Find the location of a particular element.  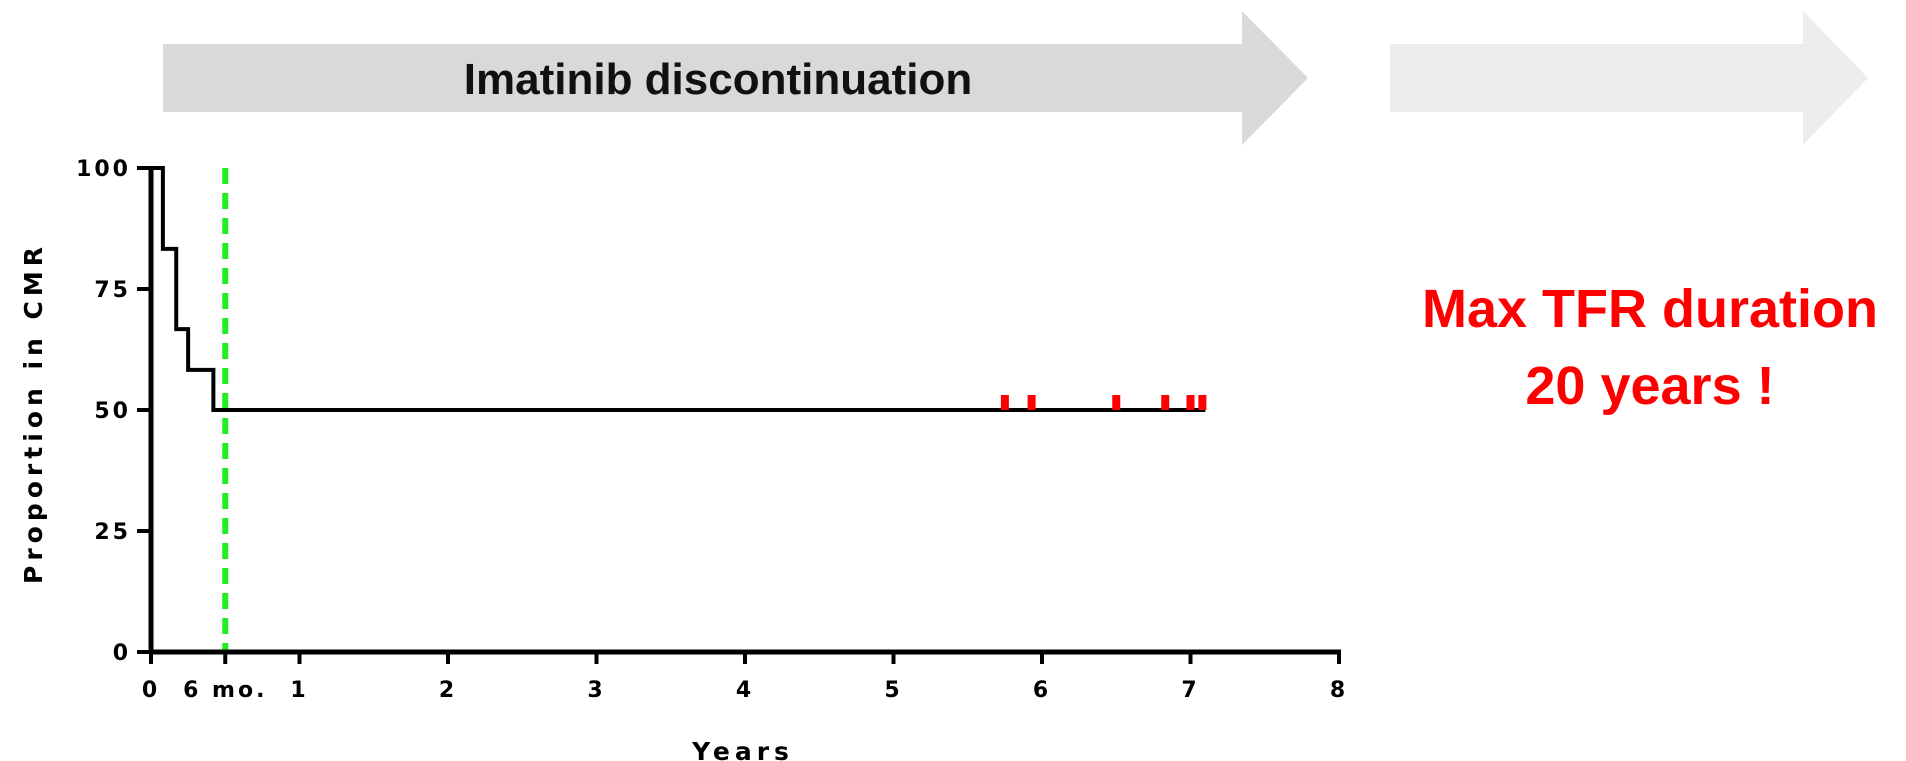

x-tick-label: 7 is located at coordinates (1190, 690).